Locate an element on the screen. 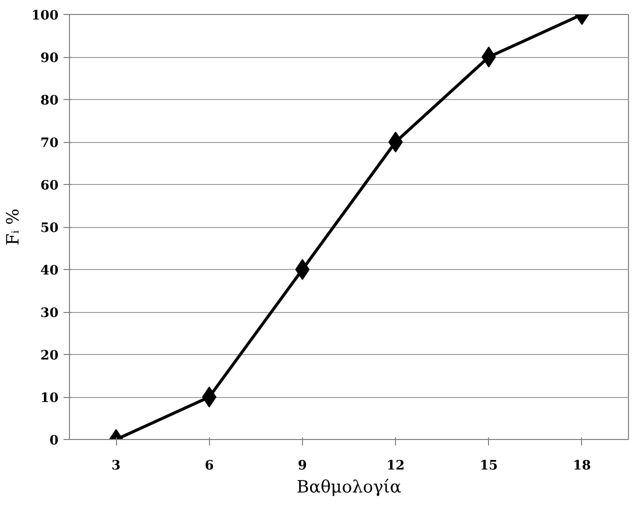 The image size is (642, 508). y-tick-label: 50 is located at coordinates (49, 228).